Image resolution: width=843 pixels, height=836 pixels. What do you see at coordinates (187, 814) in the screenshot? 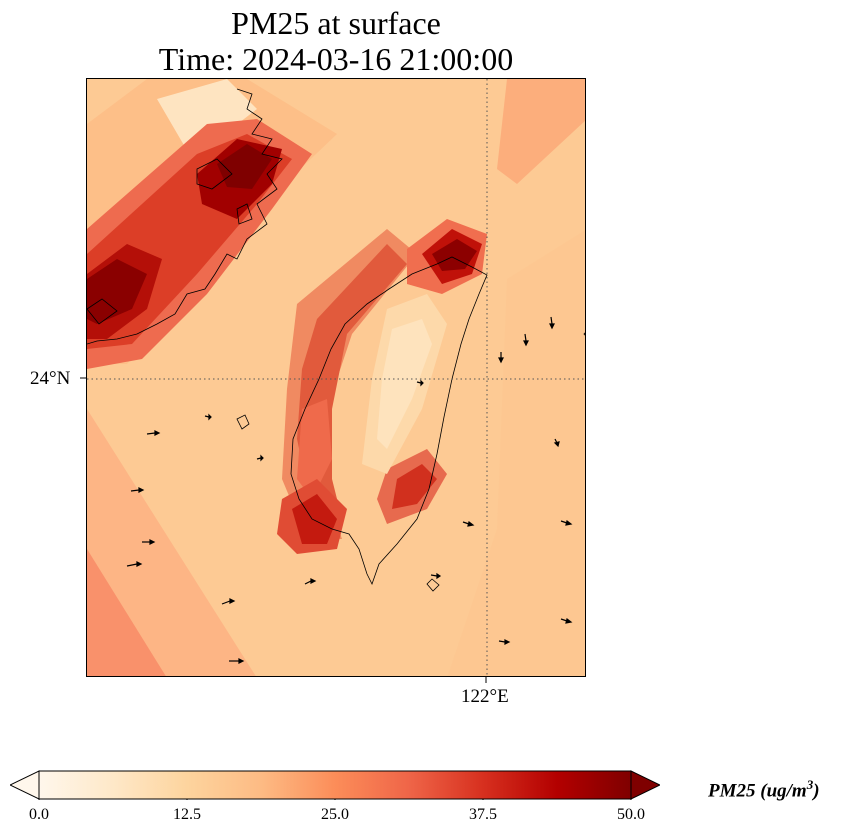
I see `colorbar-tick-1: 12.5` at bounding box center [187, 814].